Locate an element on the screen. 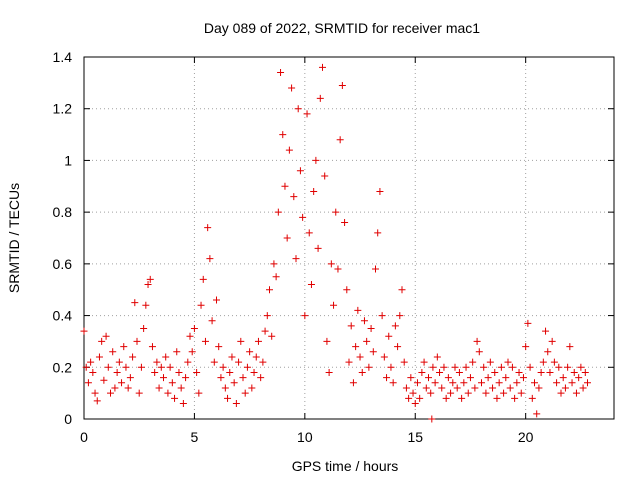 The width and height of the screenshot is (640, 480). y-tick-label: 1.2 is located at coordinates (63, 109).